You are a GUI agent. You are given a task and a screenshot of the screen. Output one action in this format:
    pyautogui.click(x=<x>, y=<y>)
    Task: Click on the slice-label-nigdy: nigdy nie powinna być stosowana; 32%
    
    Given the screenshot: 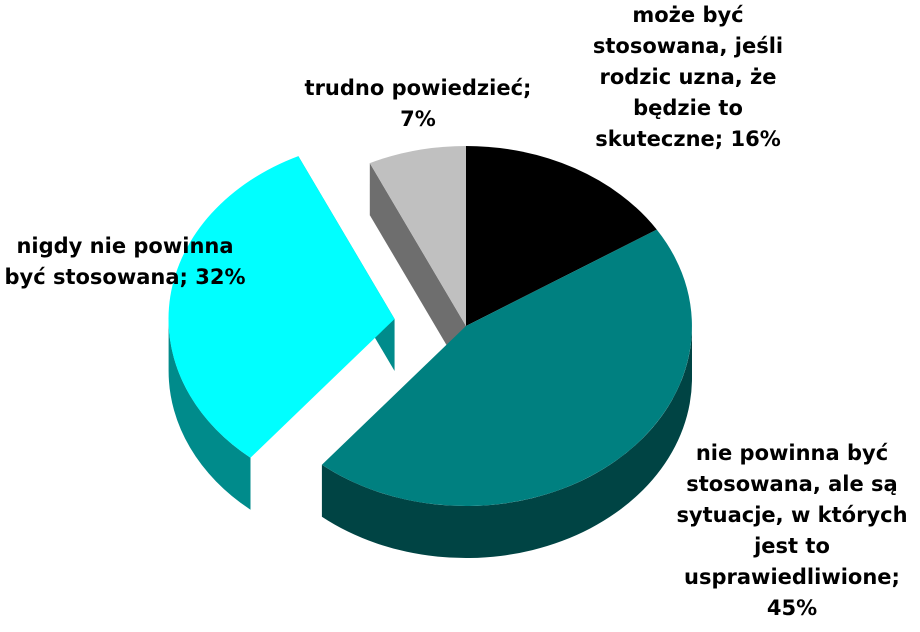 What is the action you would take?
    pyautogui.click(x=125, y=261)
    